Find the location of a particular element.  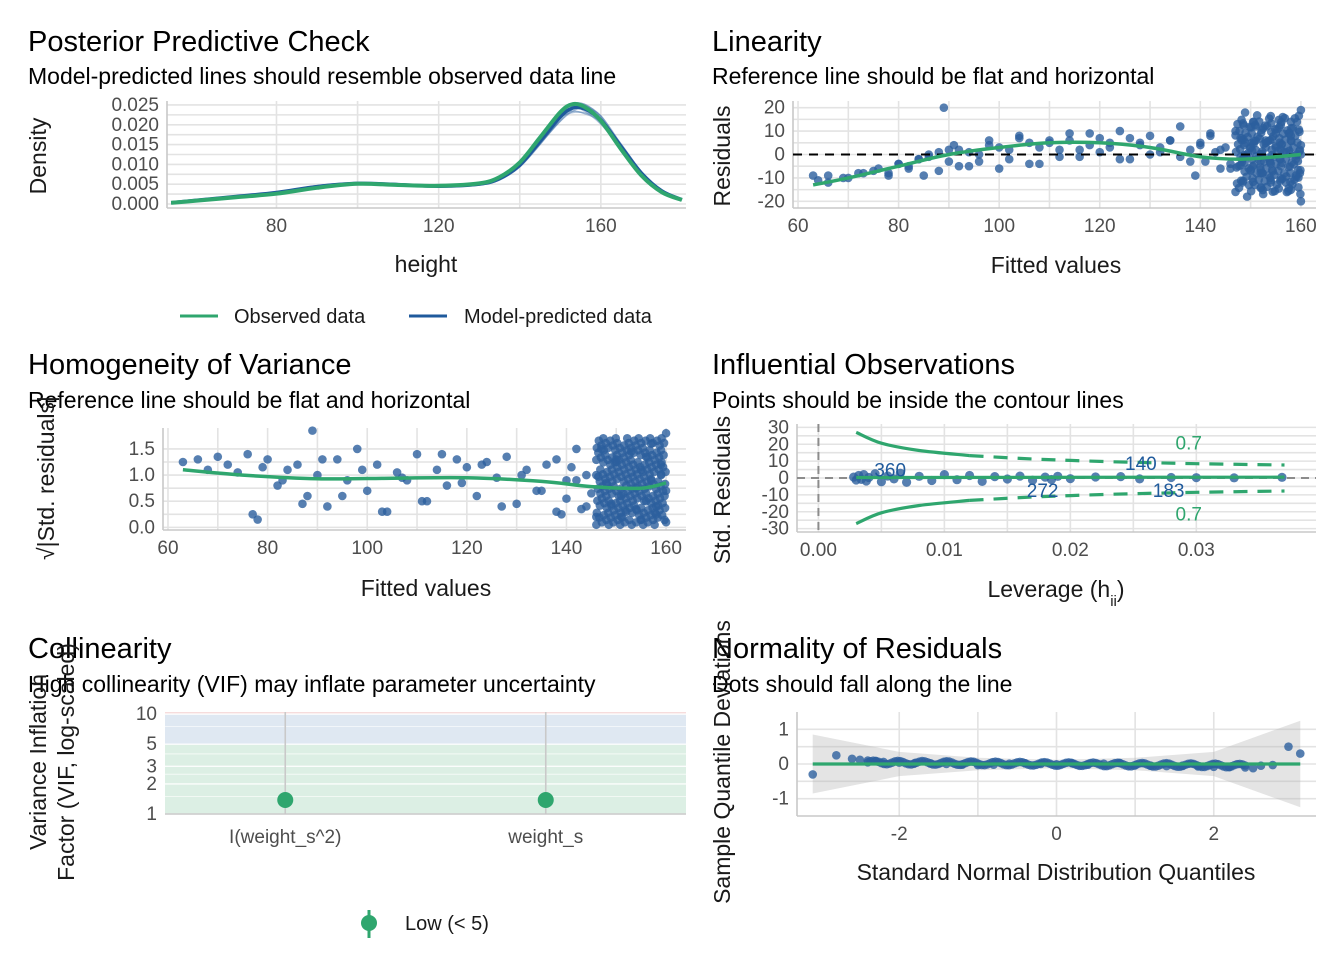

homogeneity-y-tick-label: 1.0 is located at coordinates (142, 475).